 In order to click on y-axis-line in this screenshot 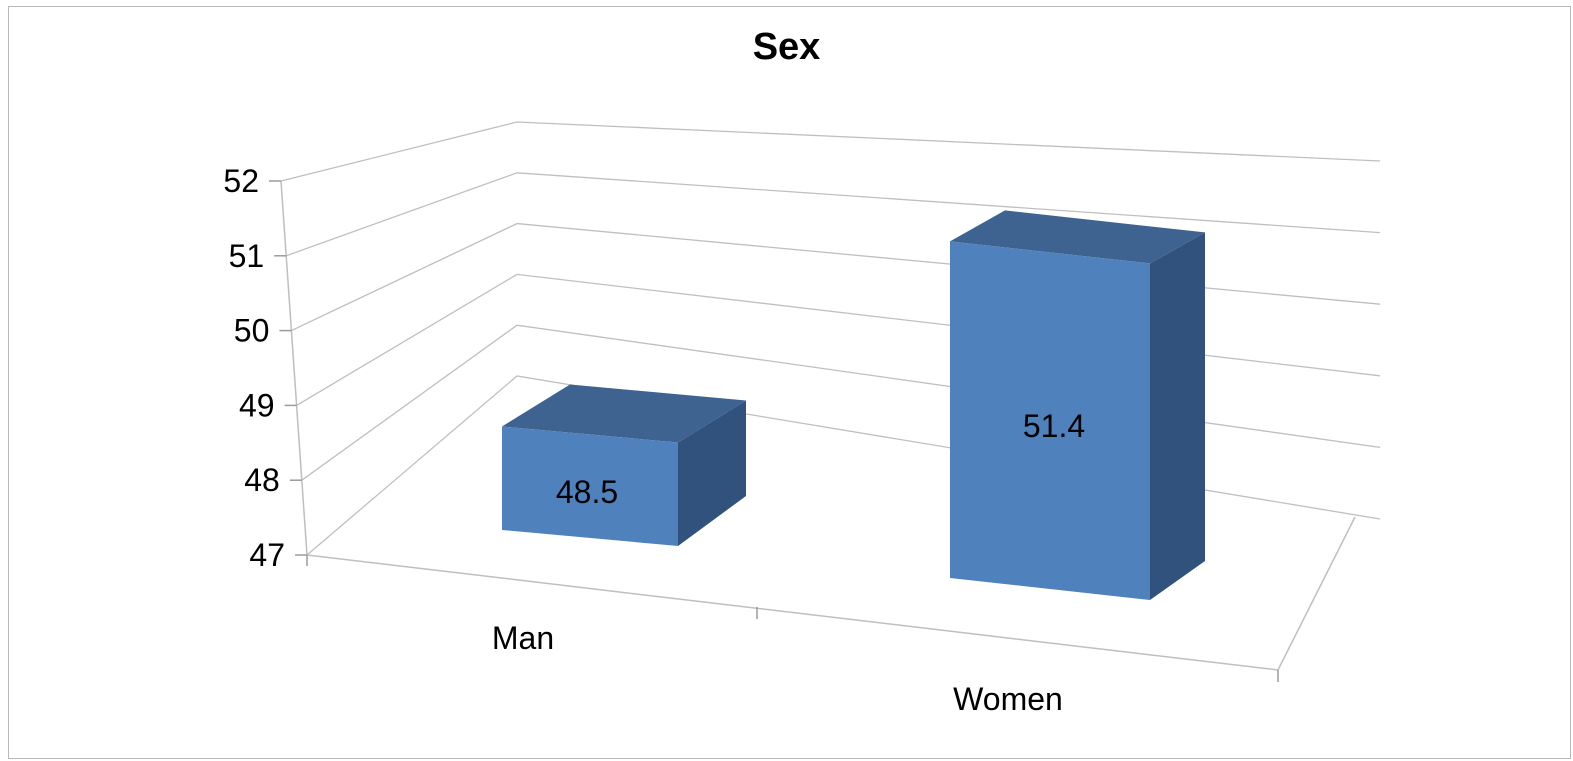, I will do `click(294, 368)`.